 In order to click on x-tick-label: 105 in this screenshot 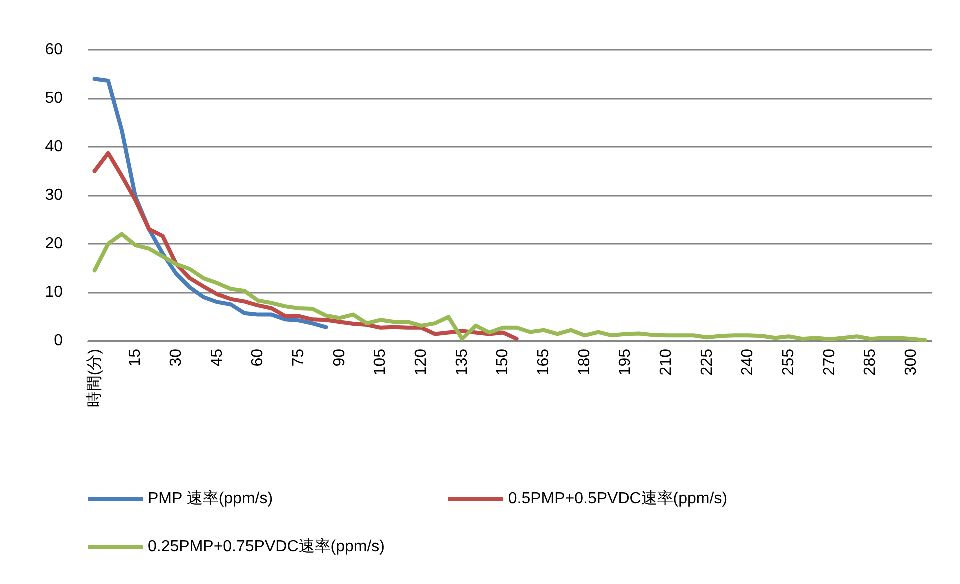, I will do `click(381, 362)`.